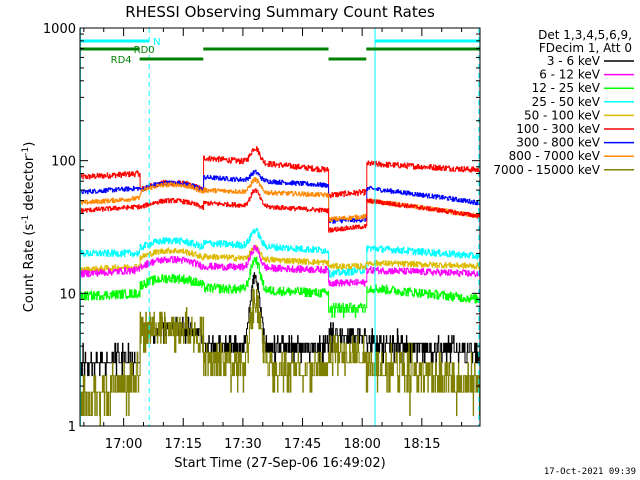 Image resolution: width=640 pixels, height=480 pixels. What do you see at coordinates (144, 50) in the screenshot?
I see `flag-label: RD0` at bounding box center [144, 50].